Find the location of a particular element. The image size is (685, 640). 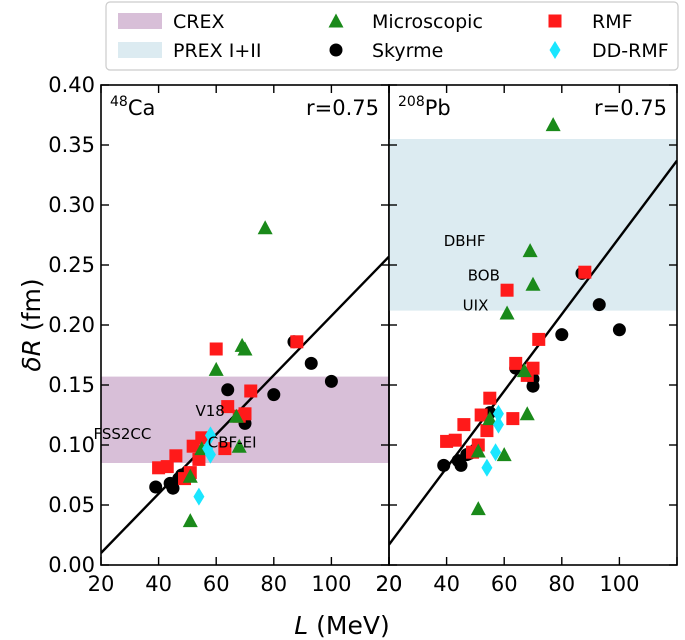

legend-marker-rmf is located at coordinates (555, 21).